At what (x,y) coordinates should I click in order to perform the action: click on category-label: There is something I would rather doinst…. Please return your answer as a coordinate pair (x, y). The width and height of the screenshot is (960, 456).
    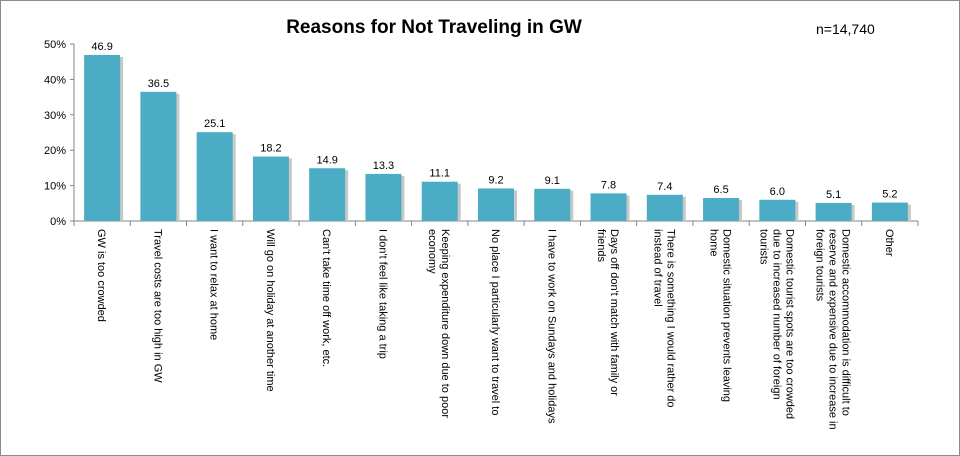
    Looking at the image, I should click on (663, 318).